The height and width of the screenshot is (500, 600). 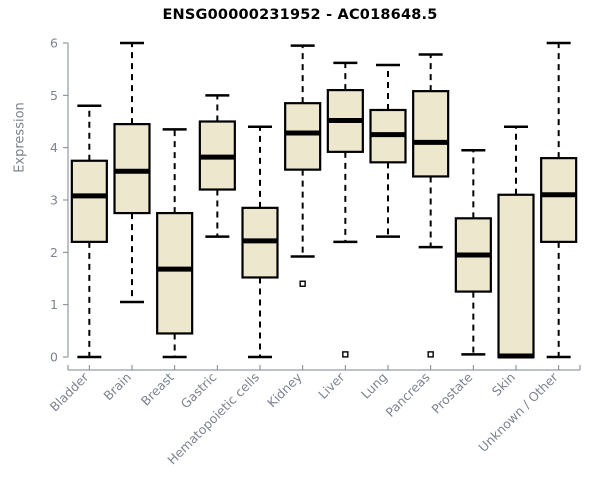 I want to click on svg-text: 6, so click(x=54, y=43).